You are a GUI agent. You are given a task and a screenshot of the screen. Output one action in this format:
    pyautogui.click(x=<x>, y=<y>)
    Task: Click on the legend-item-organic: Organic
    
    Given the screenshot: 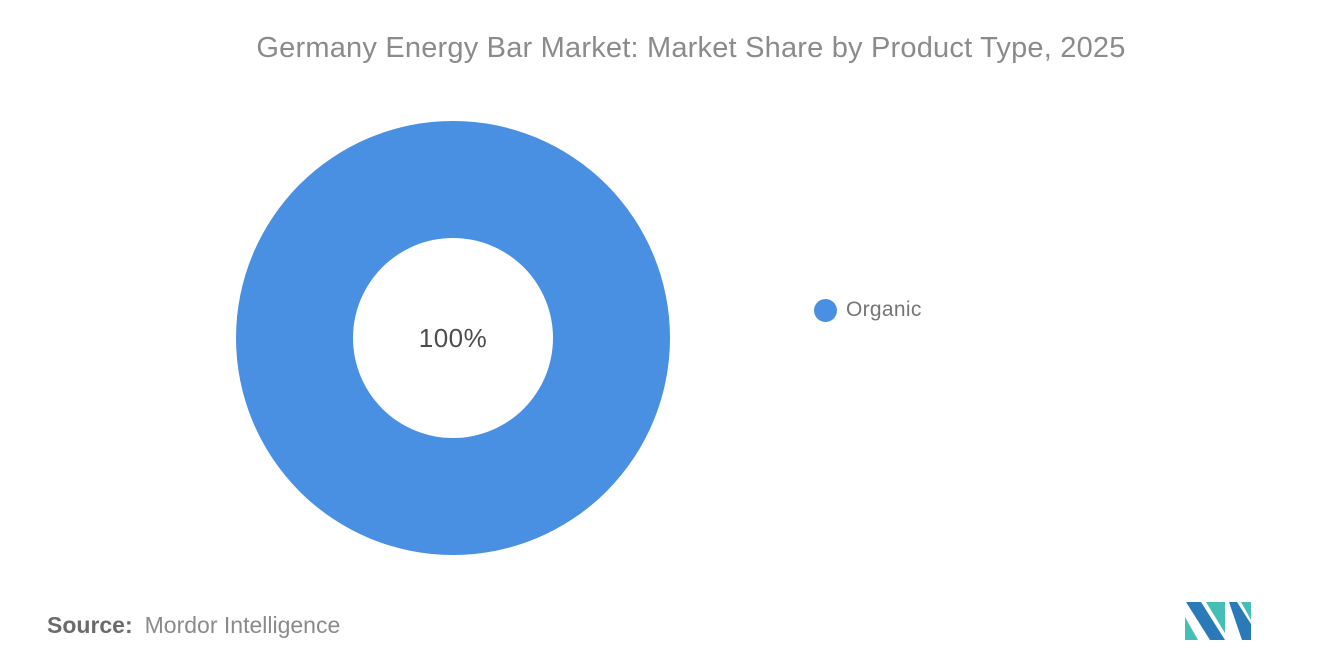 What is the action you would take?
    pyautogui.click(x=868, y=310)
    